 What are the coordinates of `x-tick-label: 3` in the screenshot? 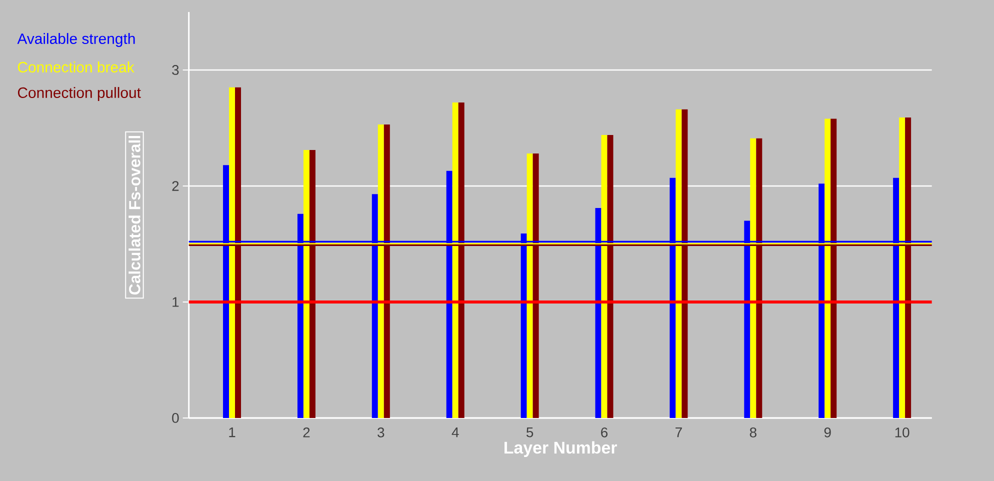 It's located at (381, 432).